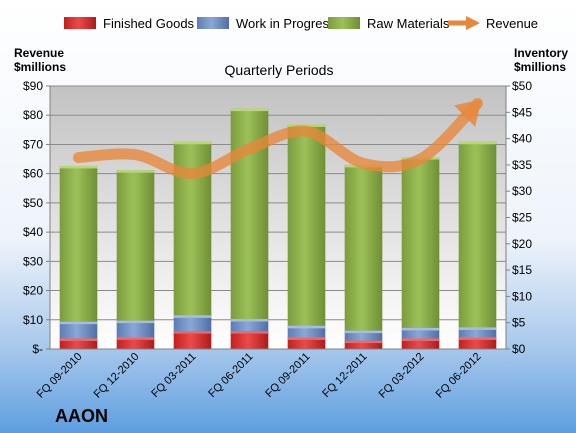 The height and width of the screenshot is (433, 576). What do you see at coordinates (522, 165) in the screenshot?
I see `right-tick-label: $35` at bounding box center [522, 165].